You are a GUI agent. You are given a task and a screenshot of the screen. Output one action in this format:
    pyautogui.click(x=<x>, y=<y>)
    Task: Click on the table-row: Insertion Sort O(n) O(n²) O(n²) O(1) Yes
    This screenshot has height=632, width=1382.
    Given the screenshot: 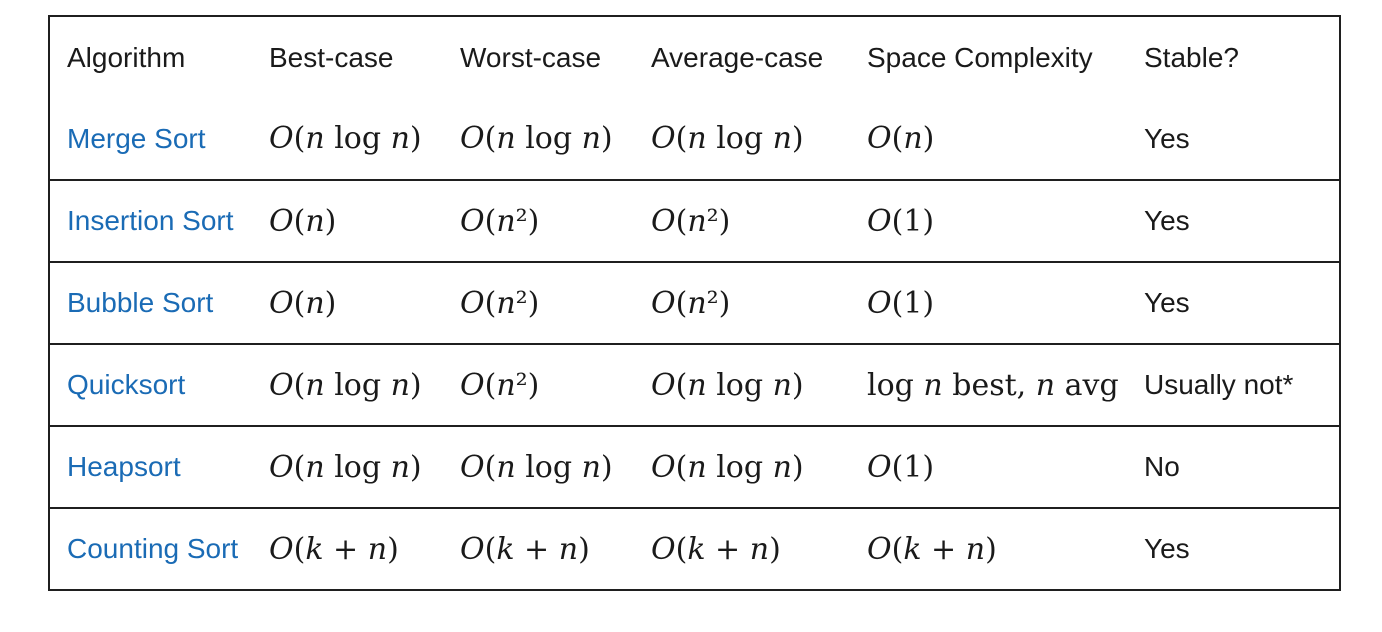 What is the action you would take?
    pyautogui.click(x=694, y=220)
    